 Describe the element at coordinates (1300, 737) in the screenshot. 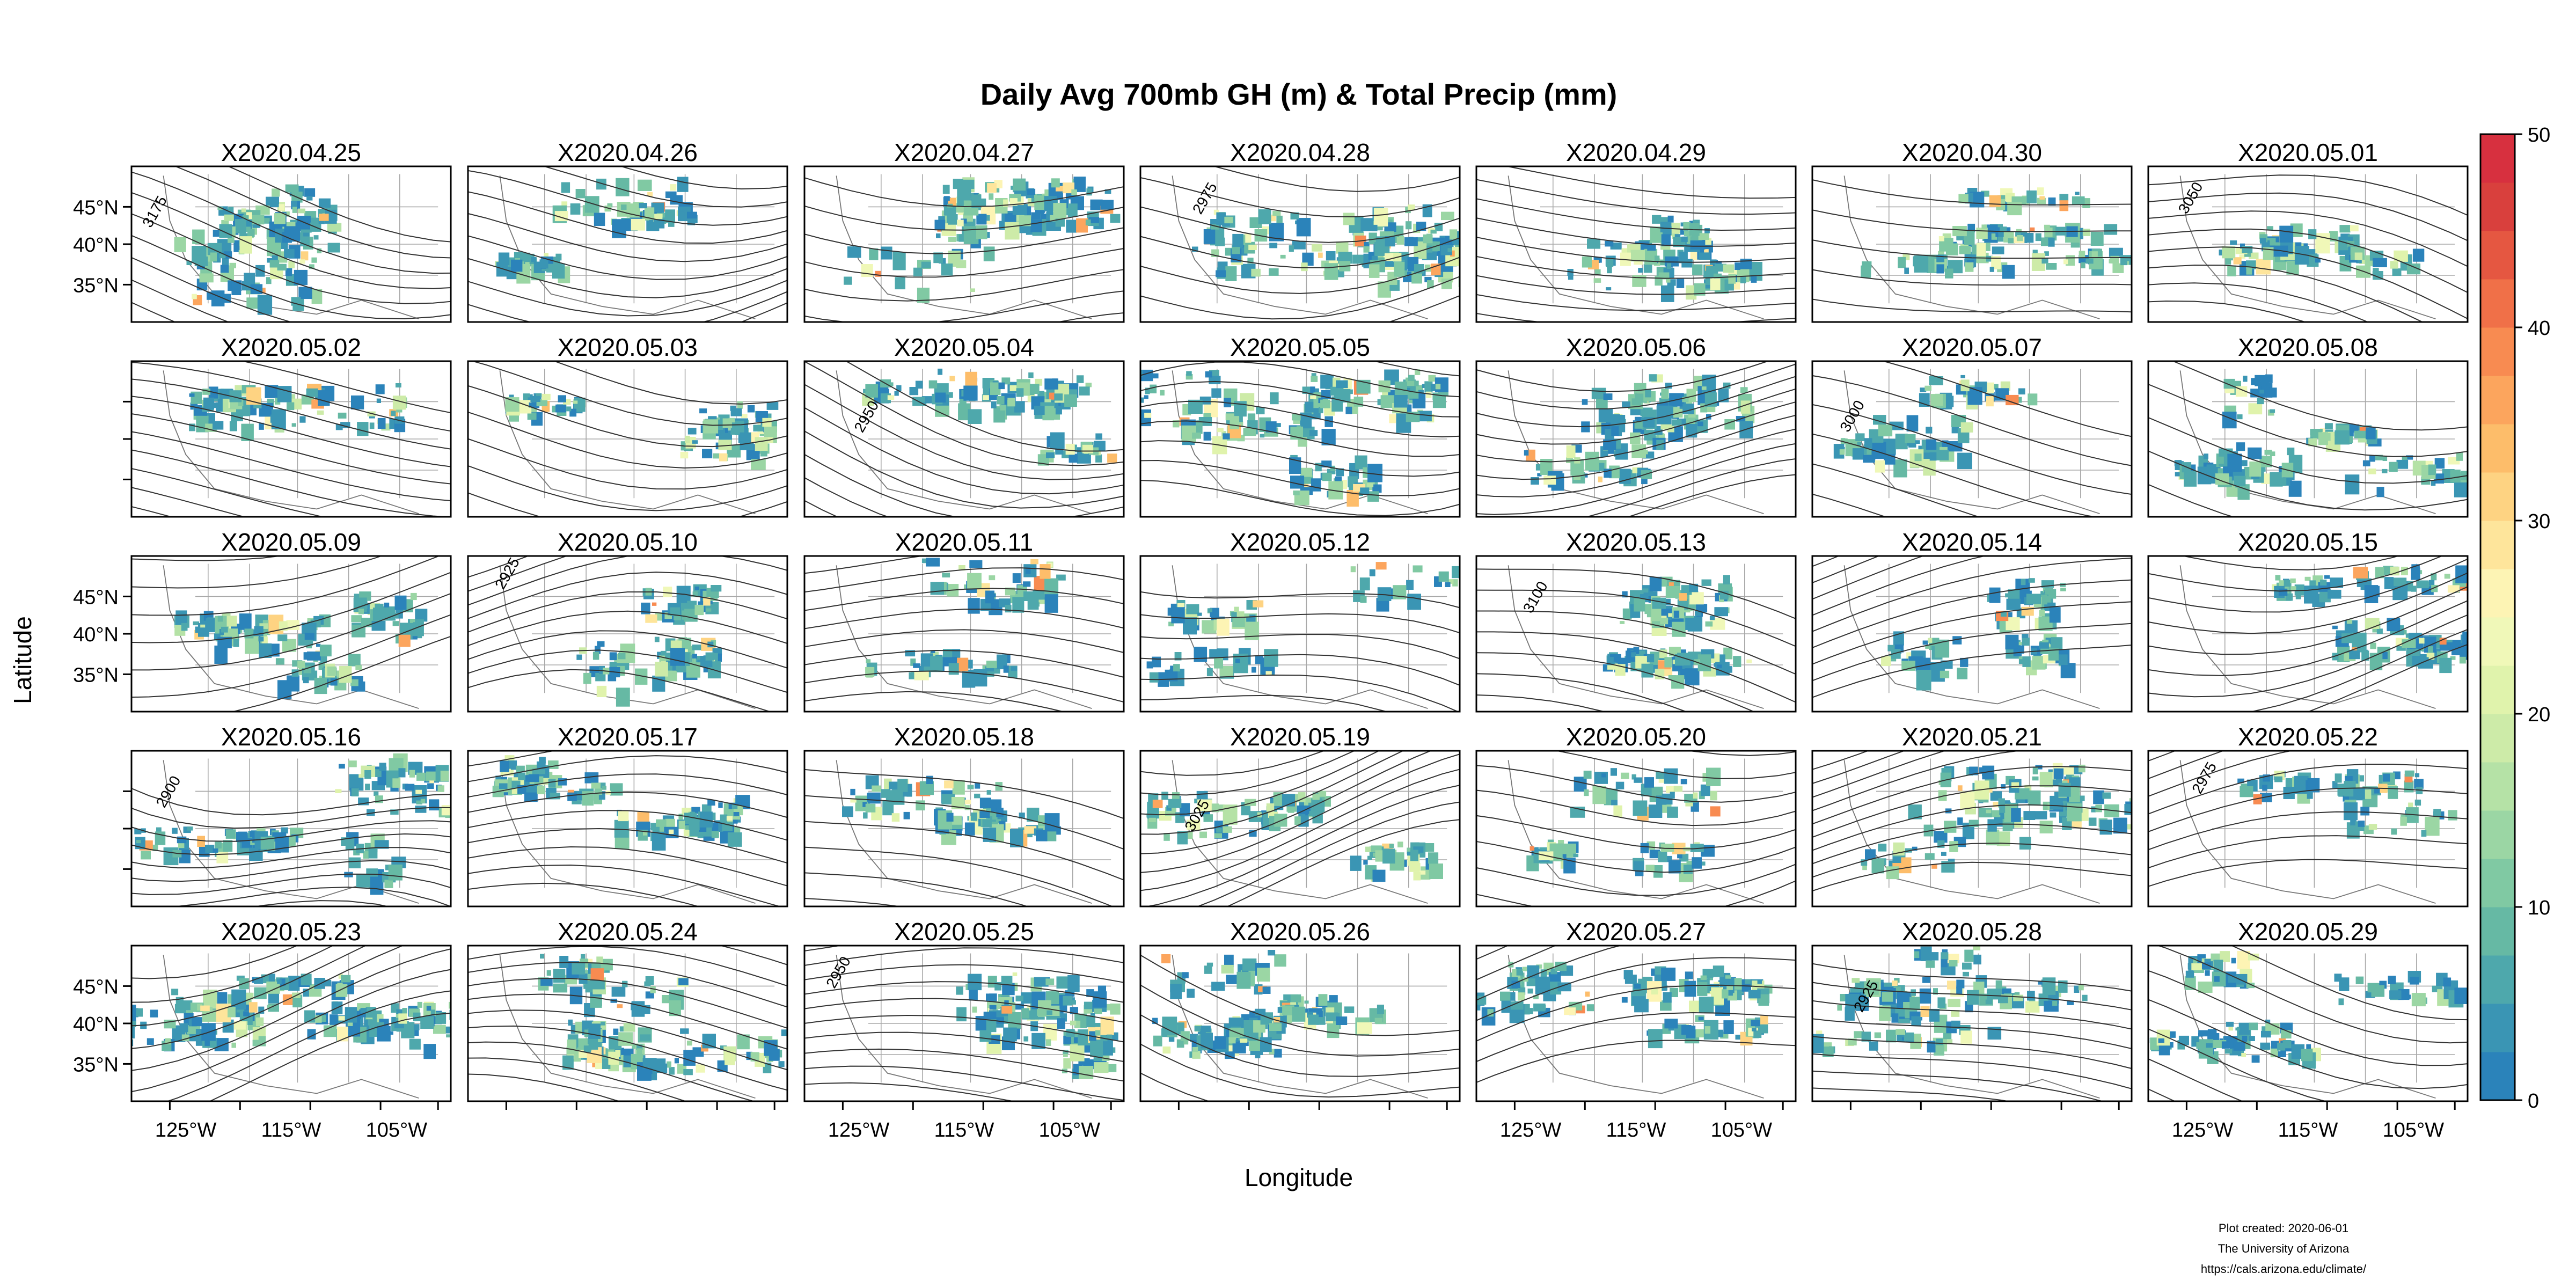

I see `panel-title: X2020.05.19` at that location.